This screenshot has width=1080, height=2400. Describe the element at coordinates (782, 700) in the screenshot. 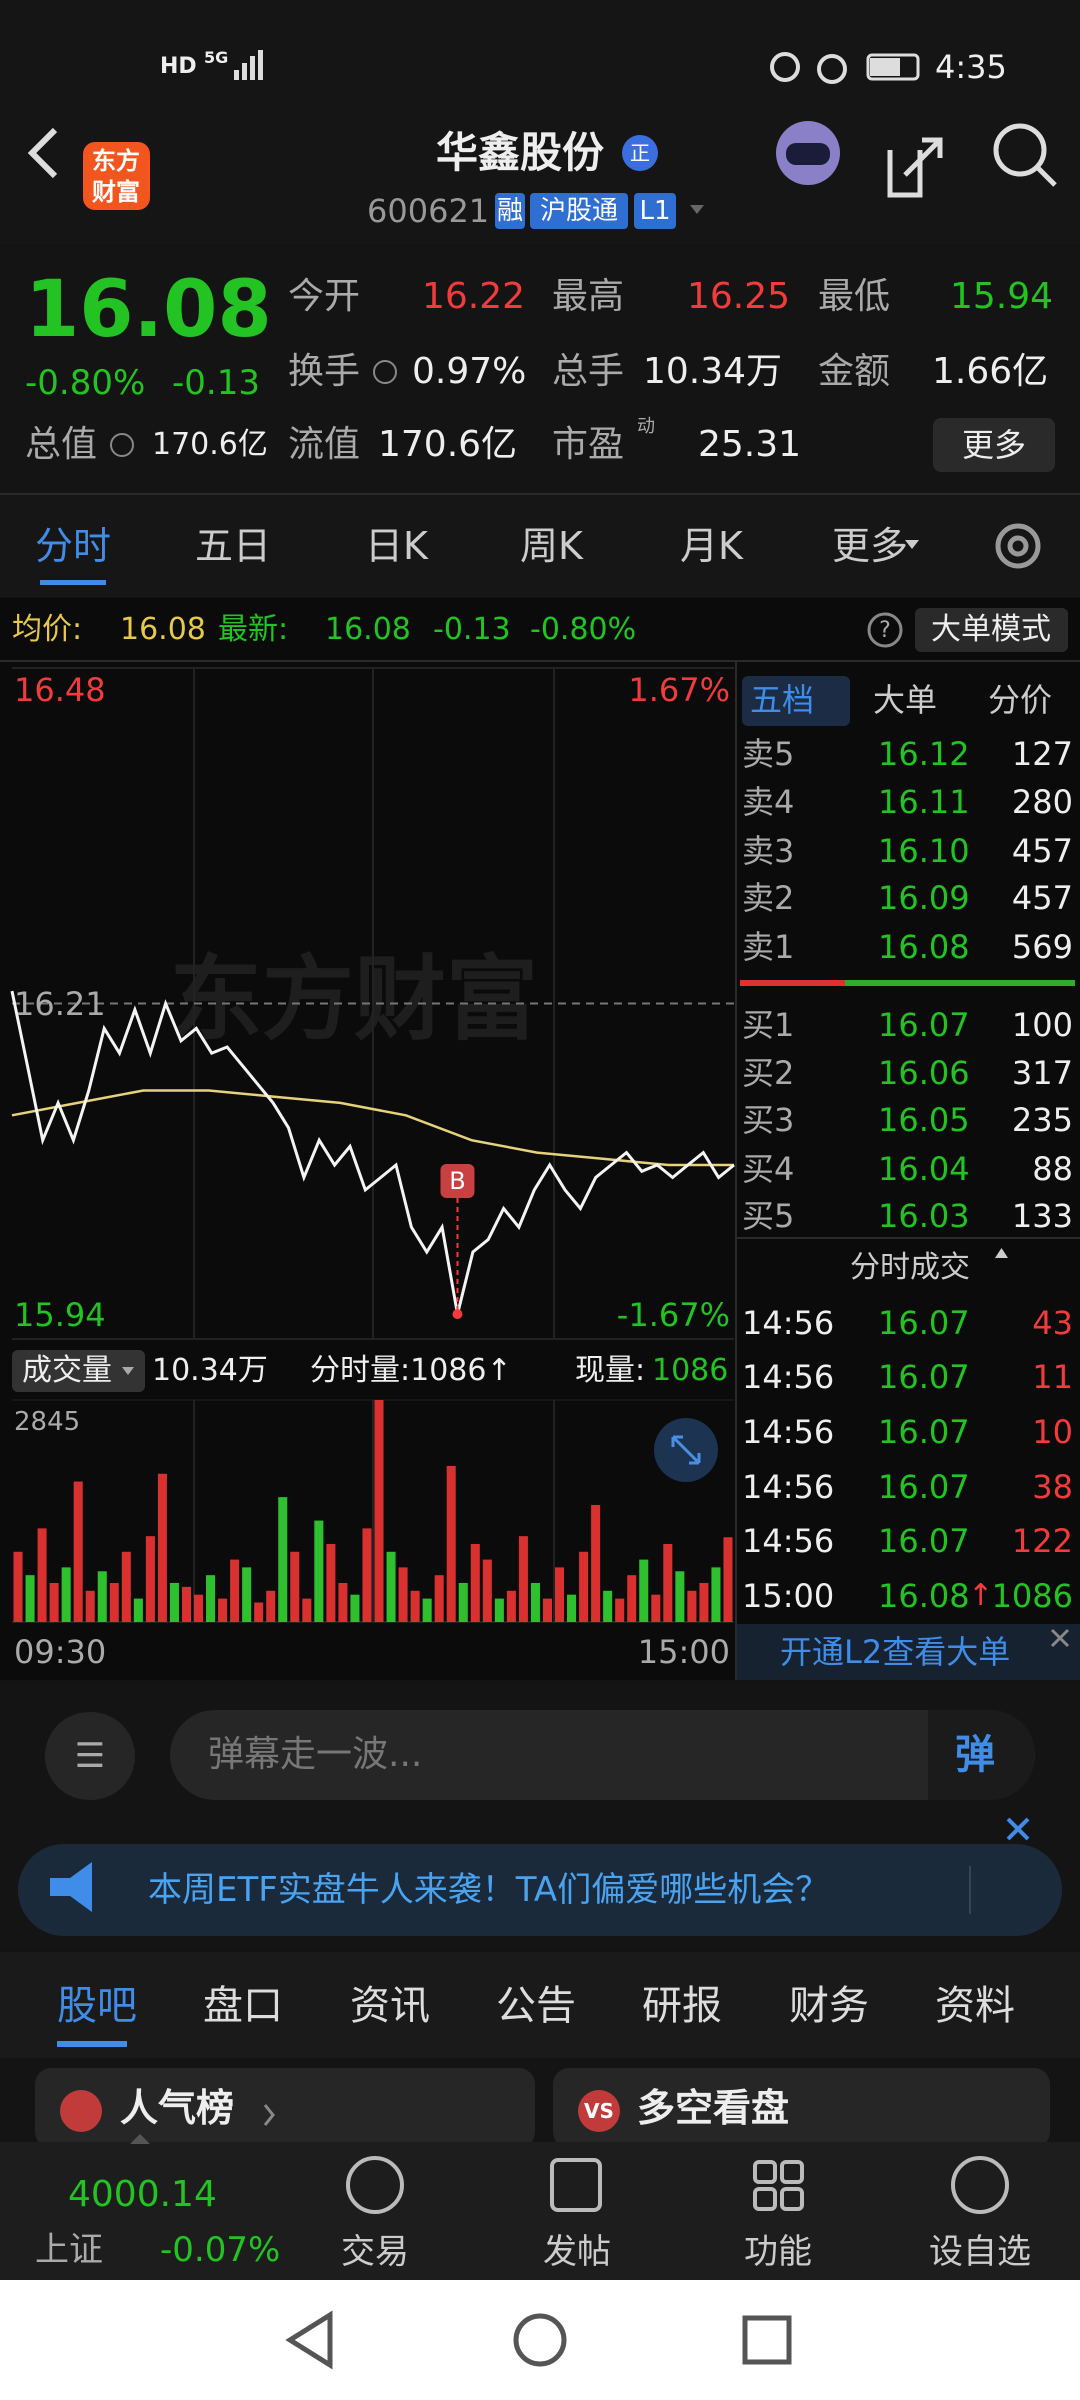

I see `book-tab: 五档` at that location.